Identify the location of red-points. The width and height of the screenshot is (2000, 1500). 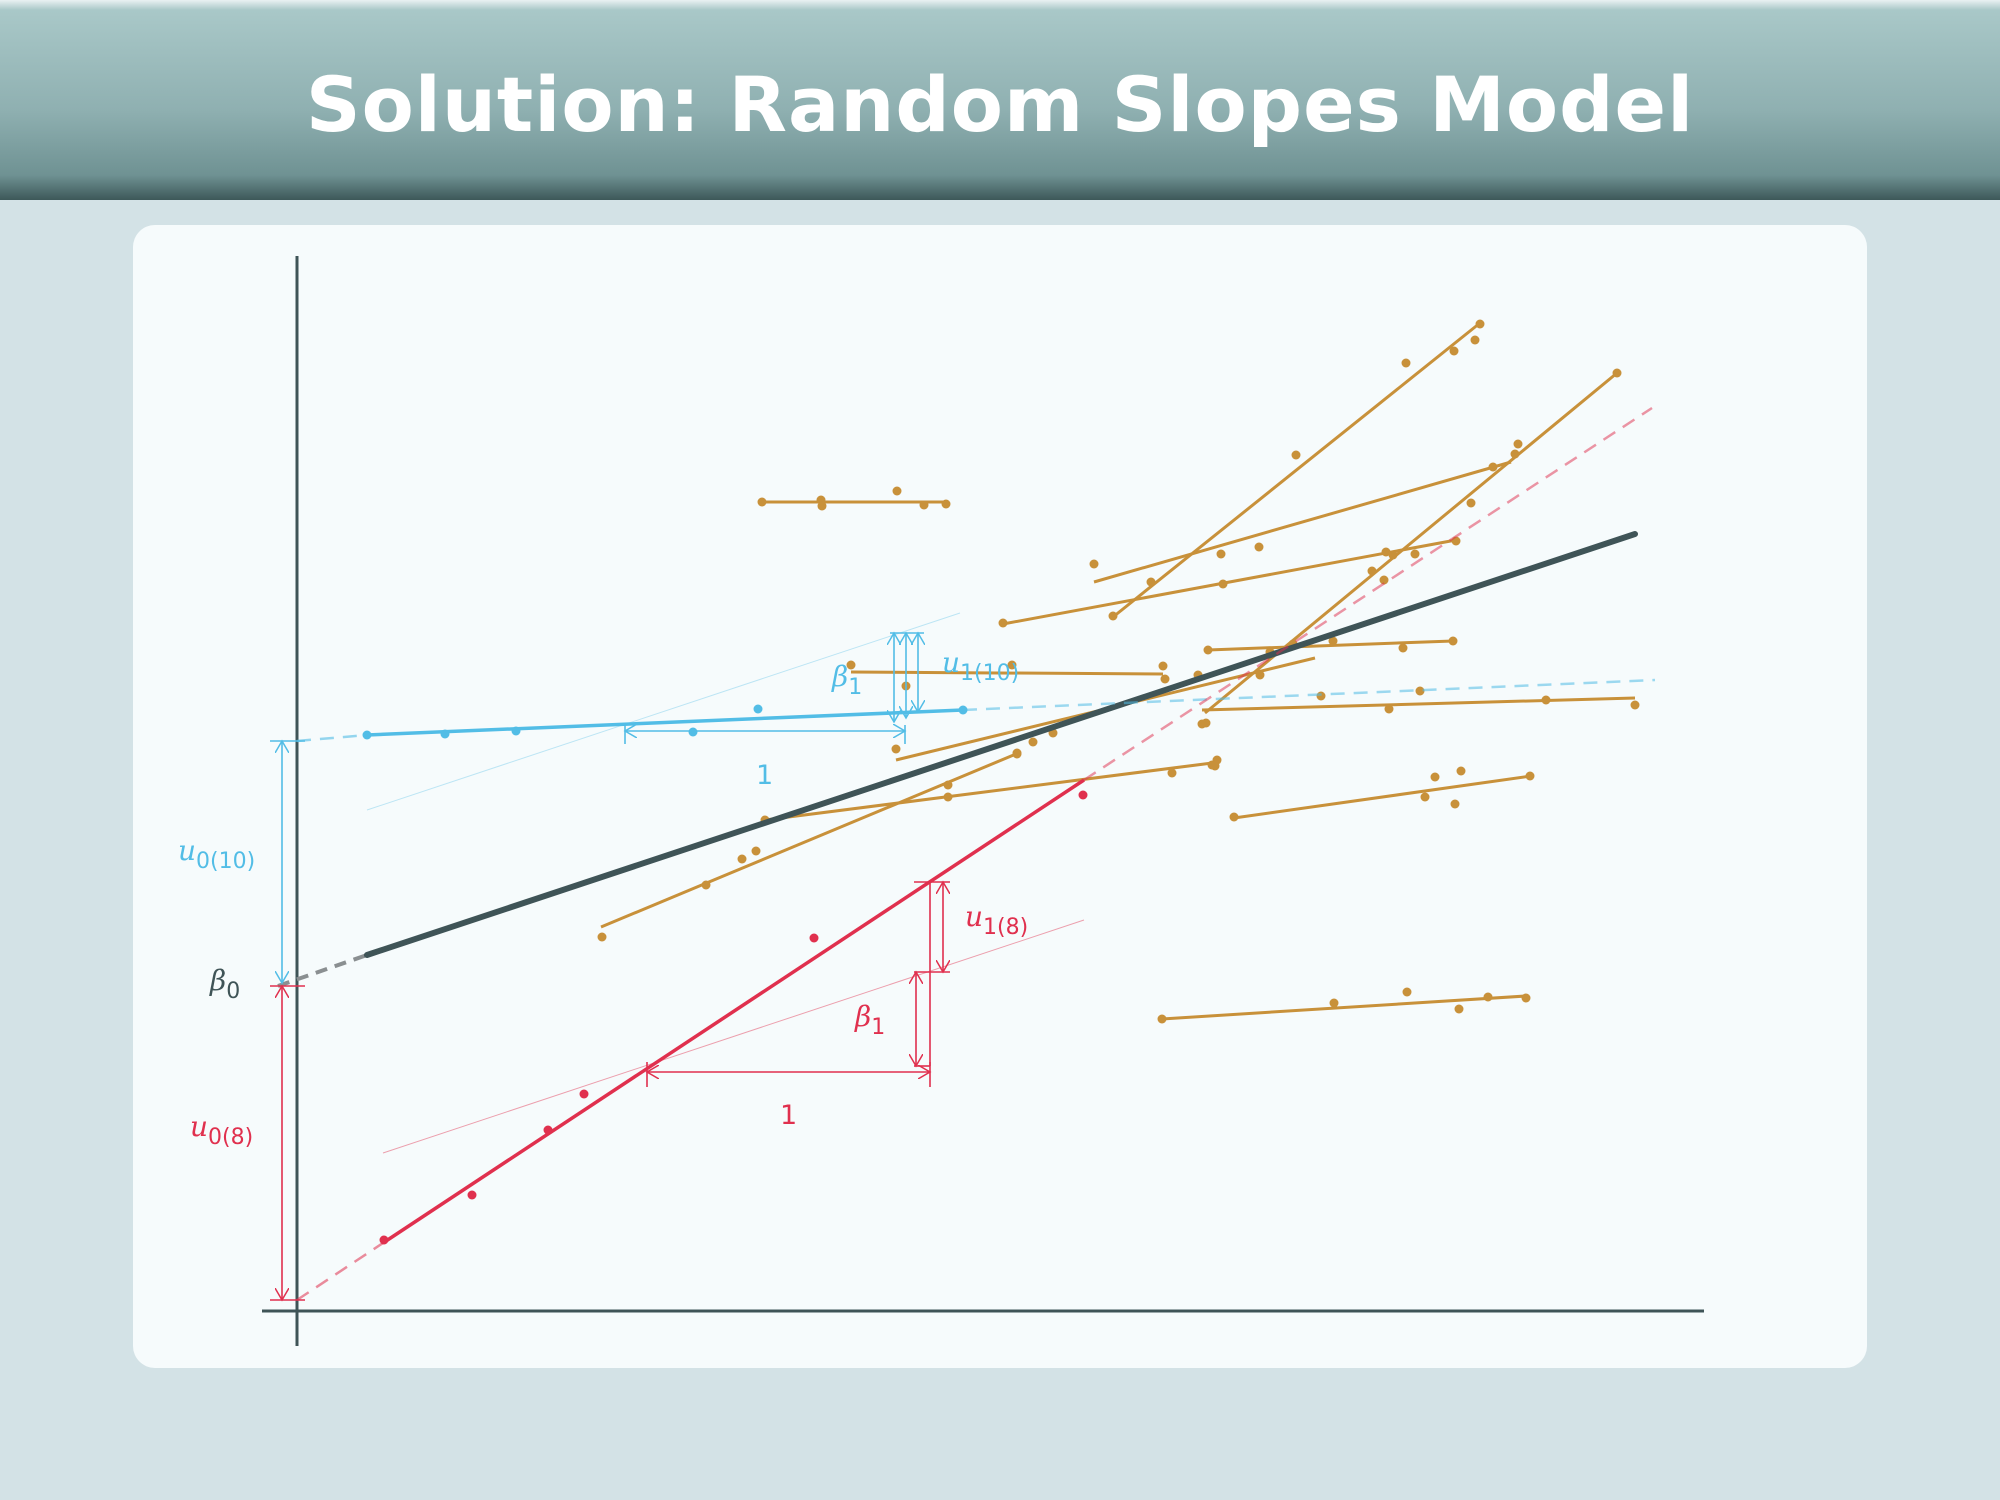
(733, 1017).